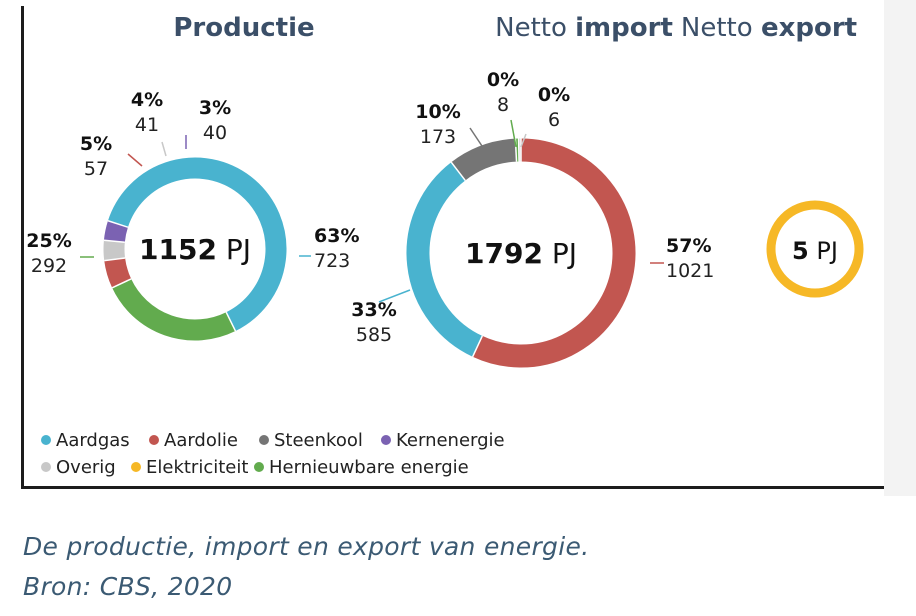  Describe the element at coordinates (128, 586) in the screenshot. I see `caption-line-2: Bron: CBS, 2020` at that location.